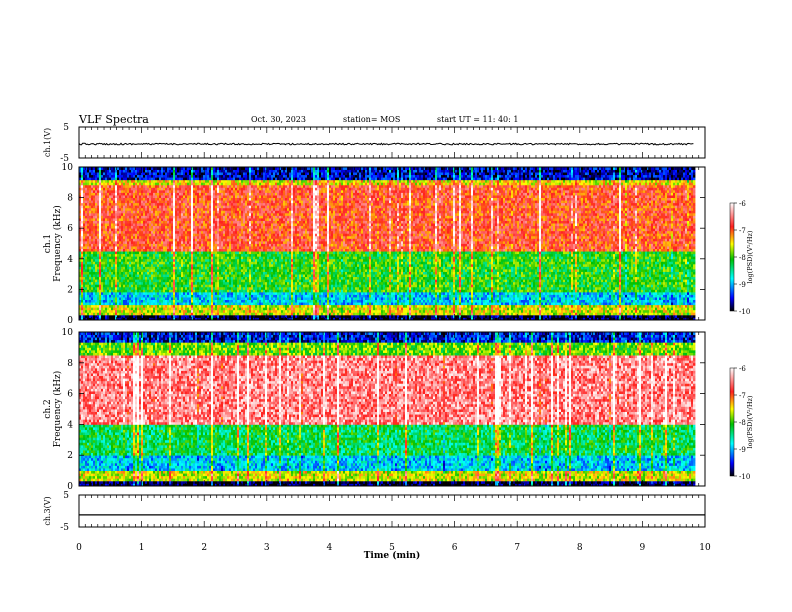 This screenshot has width=792, height=612. Describe the element at coordinates (66, 128) in the screenshot. I see `y-tick-label: 5` at that location.